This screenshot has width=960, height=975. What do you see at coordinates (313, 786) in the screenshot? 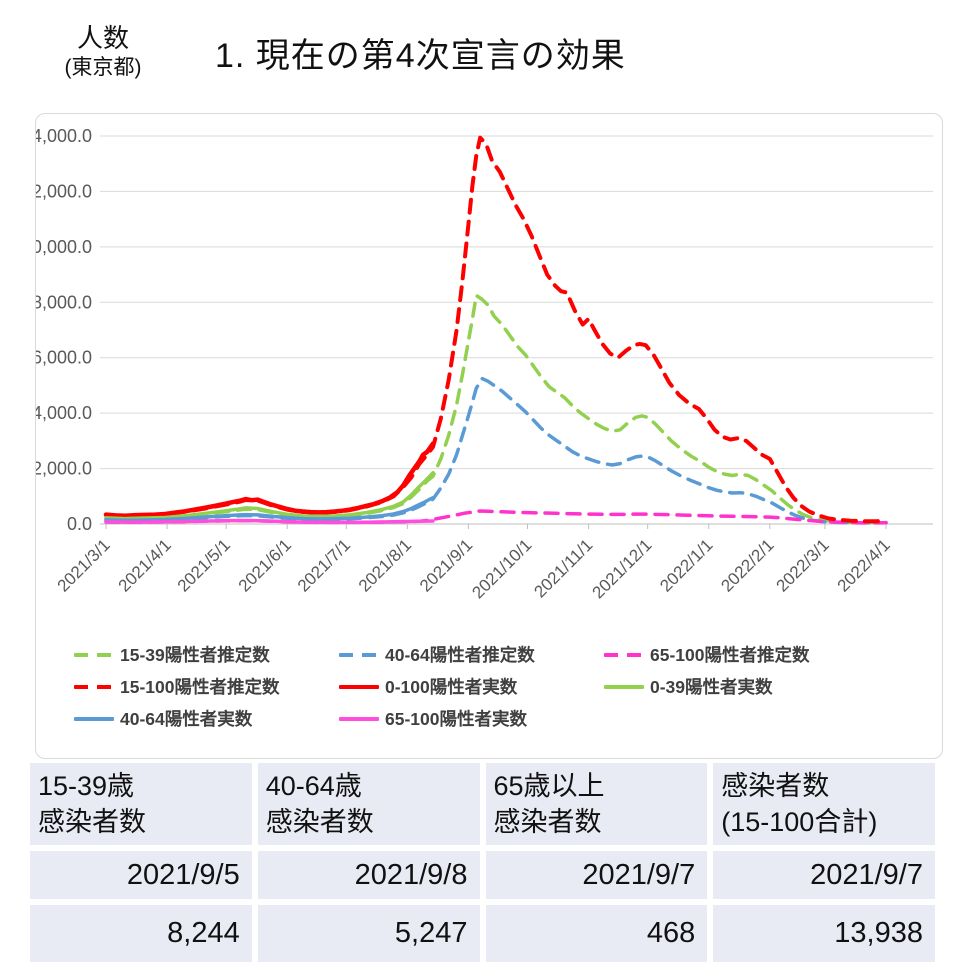
I see `header-text: 40-64歳` at bounding box center [313, 786].